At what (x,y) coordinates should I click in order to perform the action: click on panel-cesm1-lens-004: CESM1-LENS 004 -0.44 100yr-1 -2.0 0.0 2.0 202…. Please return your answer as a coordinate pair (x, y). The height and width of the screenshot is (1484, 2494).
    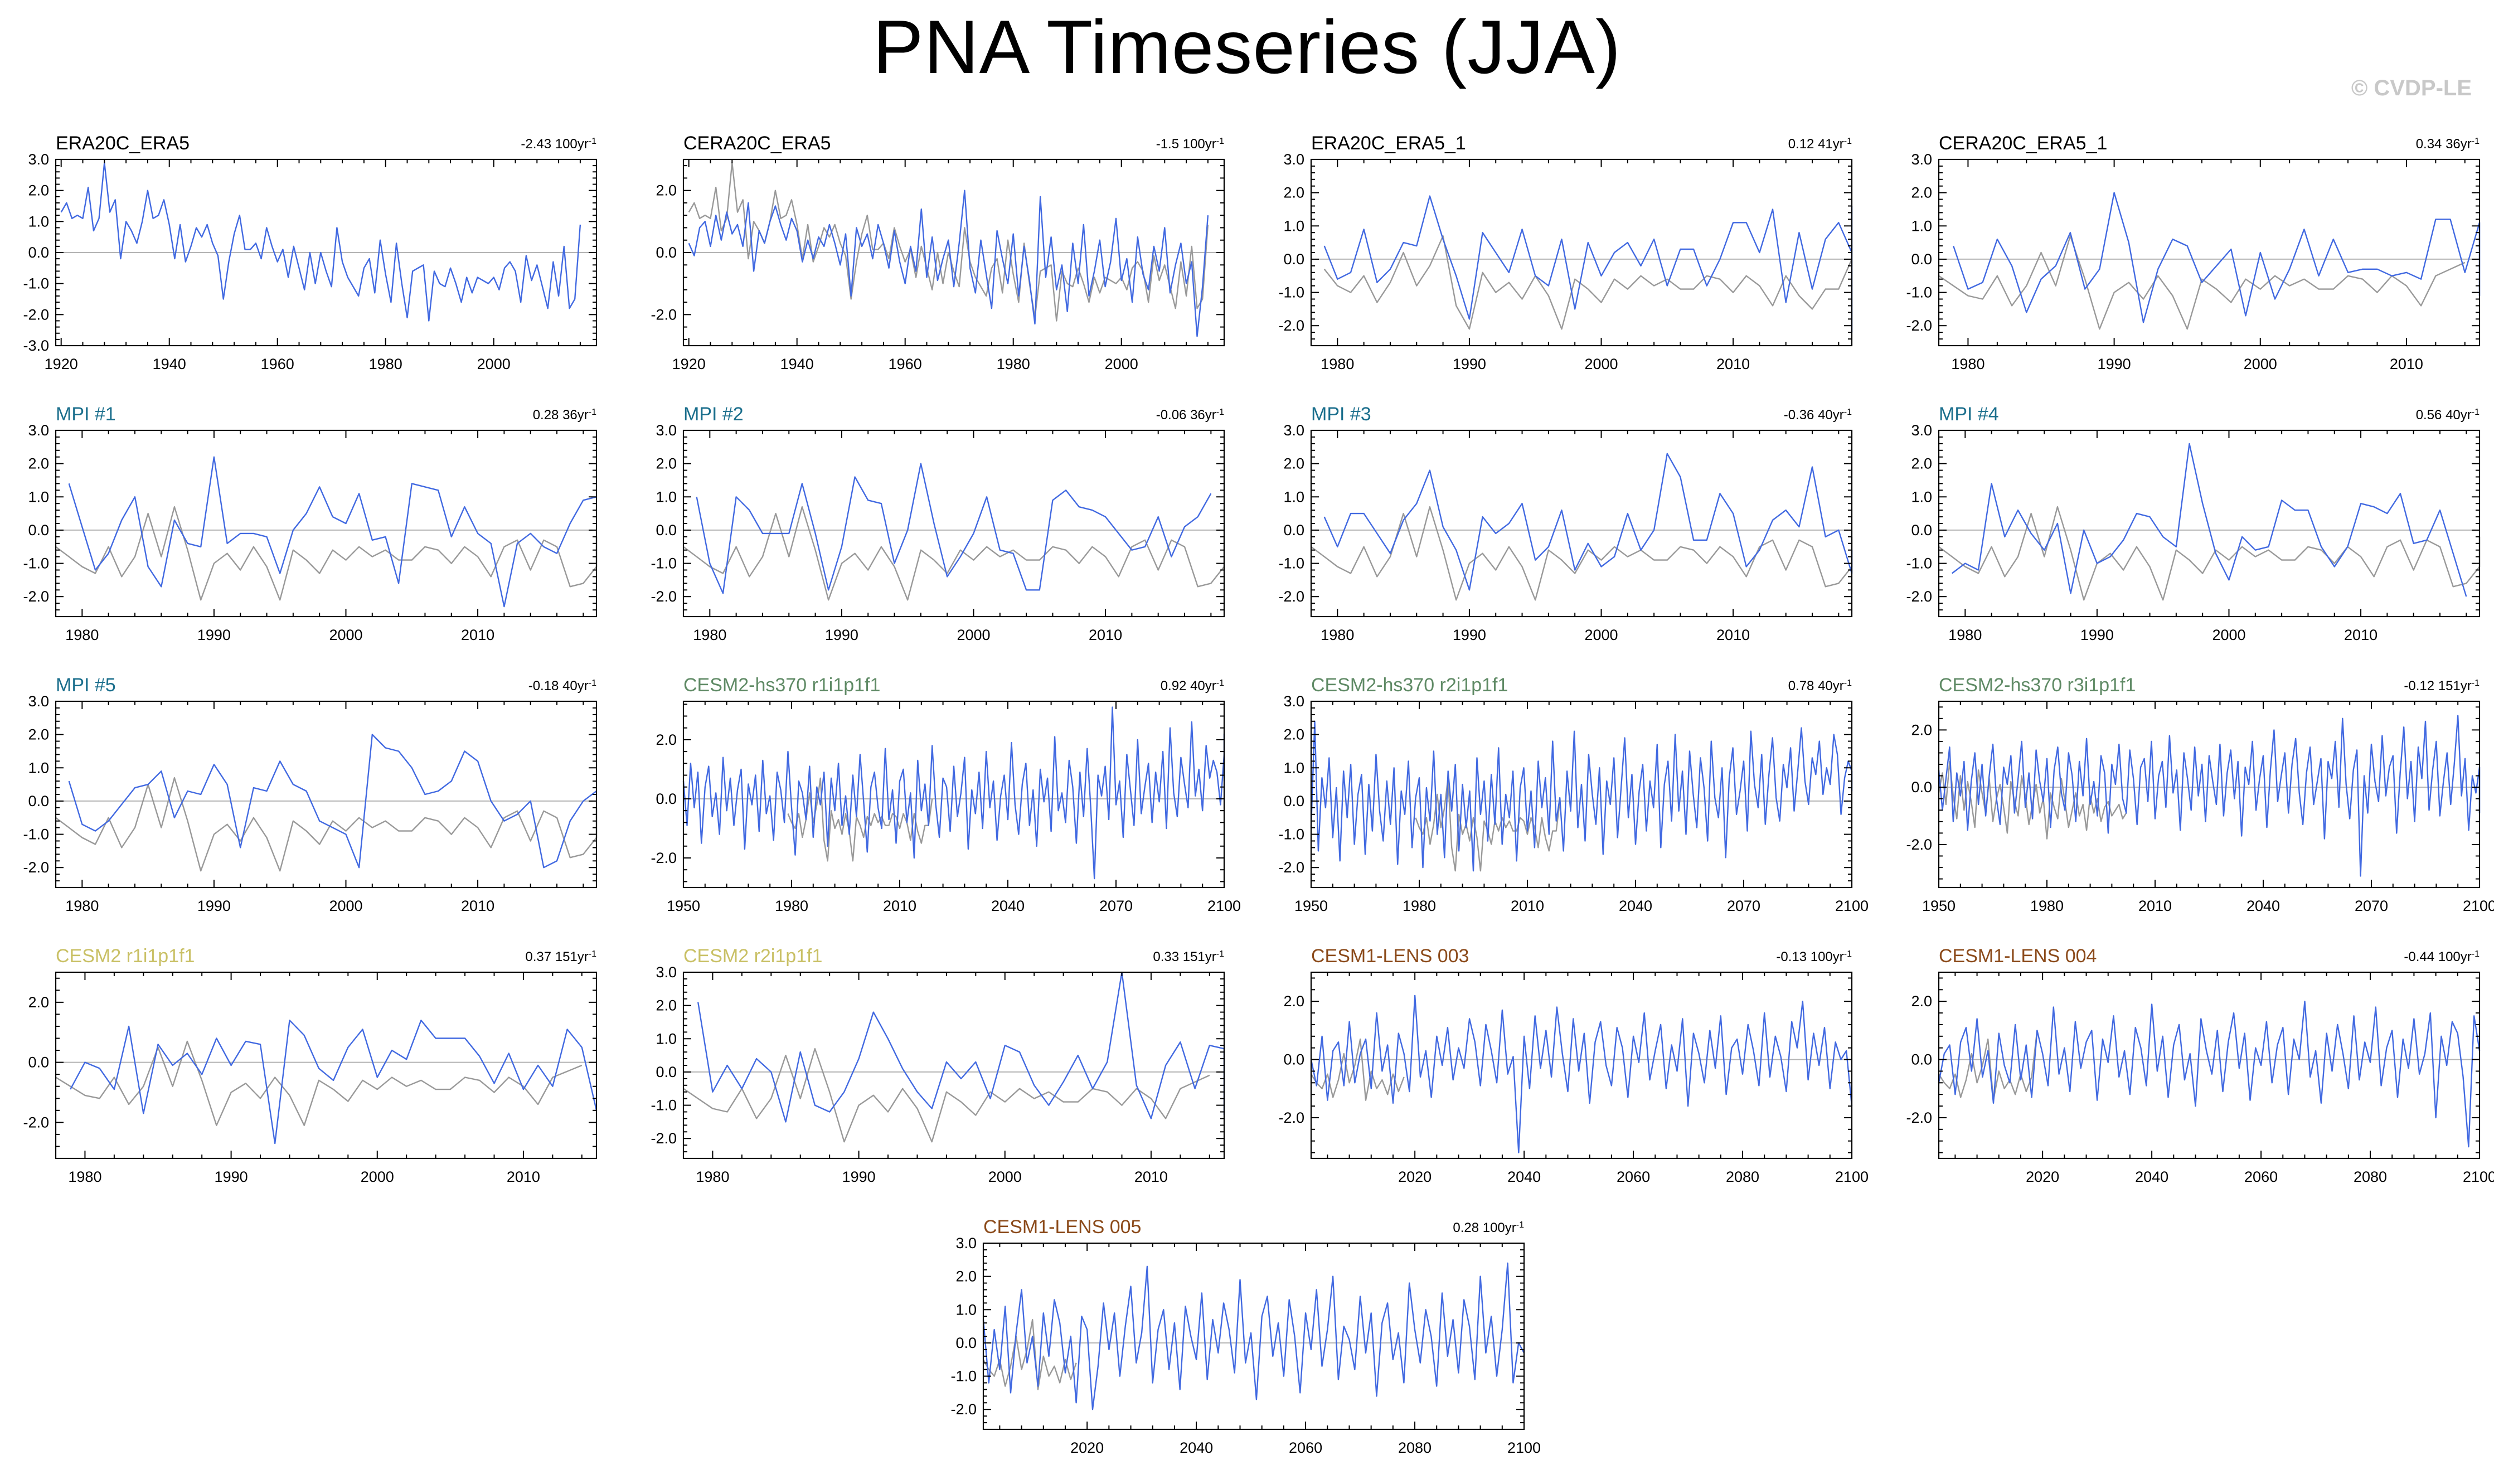
    Looking at the image, I should click on (2188, 1059).